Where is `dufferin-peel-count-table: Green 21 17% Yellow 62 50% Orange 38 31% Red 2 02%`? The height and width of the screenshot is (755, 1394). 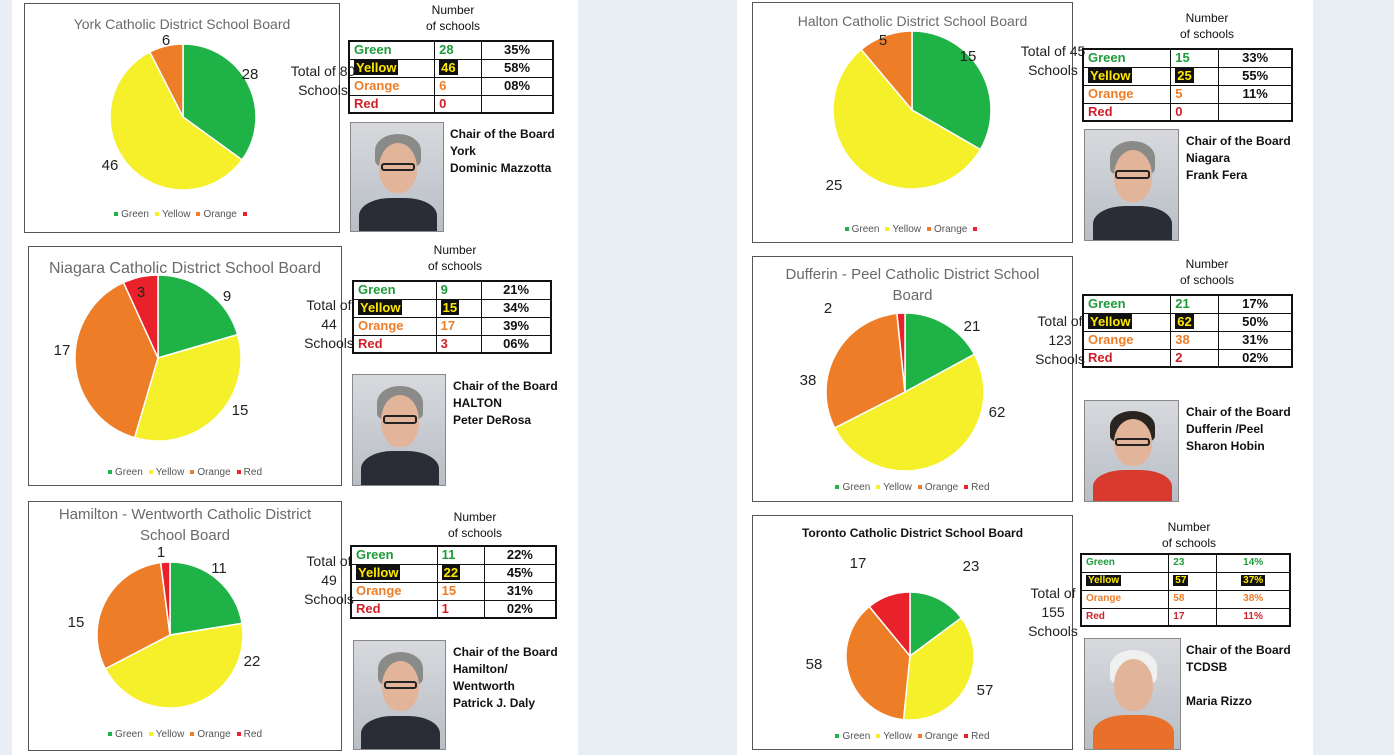
dufferin-peel-count-table: Green 21 17% Yellow 62 50% Orange 38 31% Red 2 02% is located at coordinates (1187, 331).